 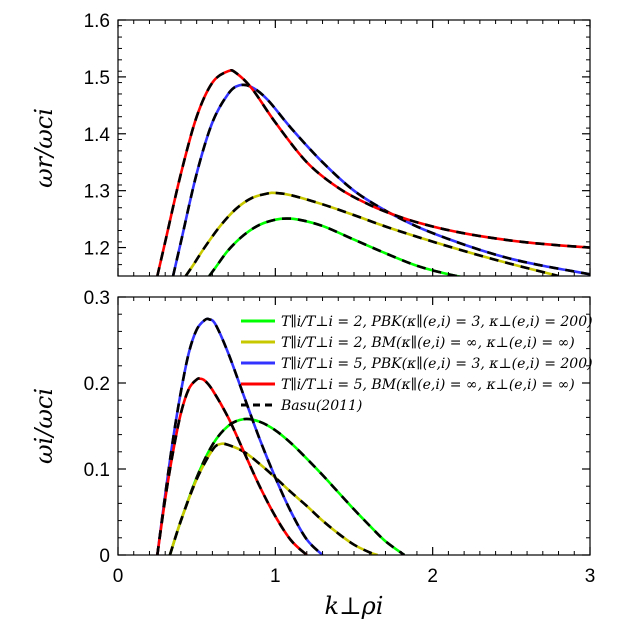 What do you see at coordinates (432, 576) in the screenshot?
I see `xtick-label: 2` at bounding box center [432, 576].